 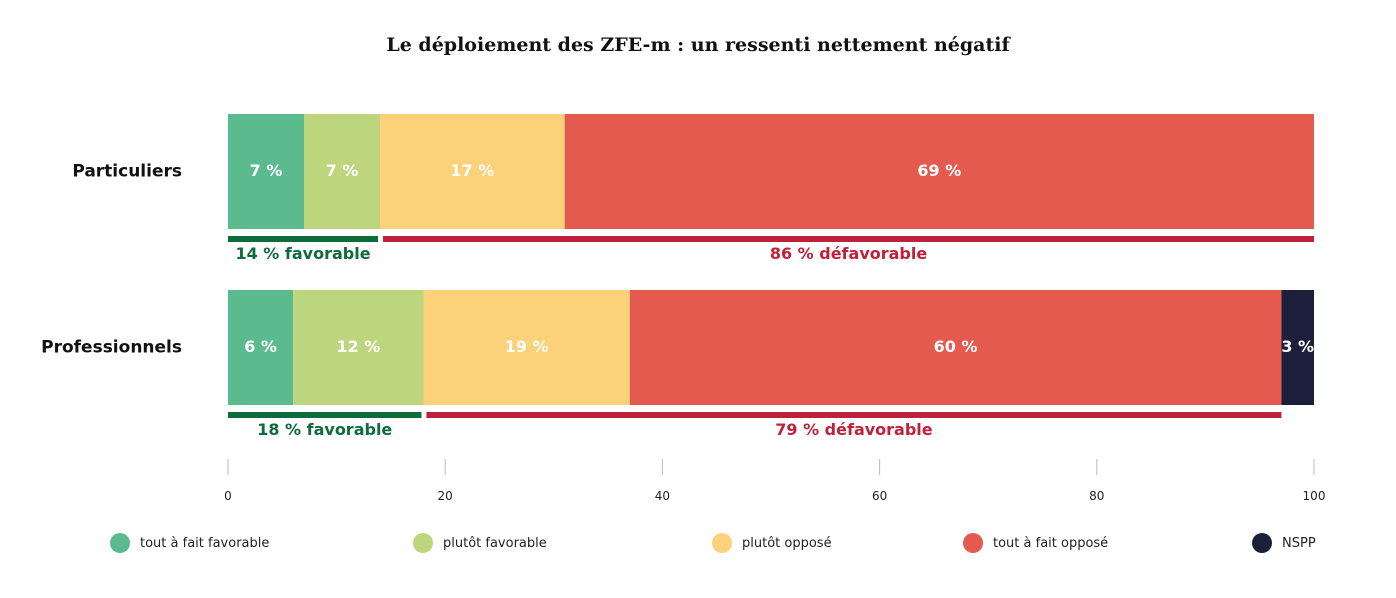 I want to click on x-tick-label: 80, so click(x=1096, y=496).